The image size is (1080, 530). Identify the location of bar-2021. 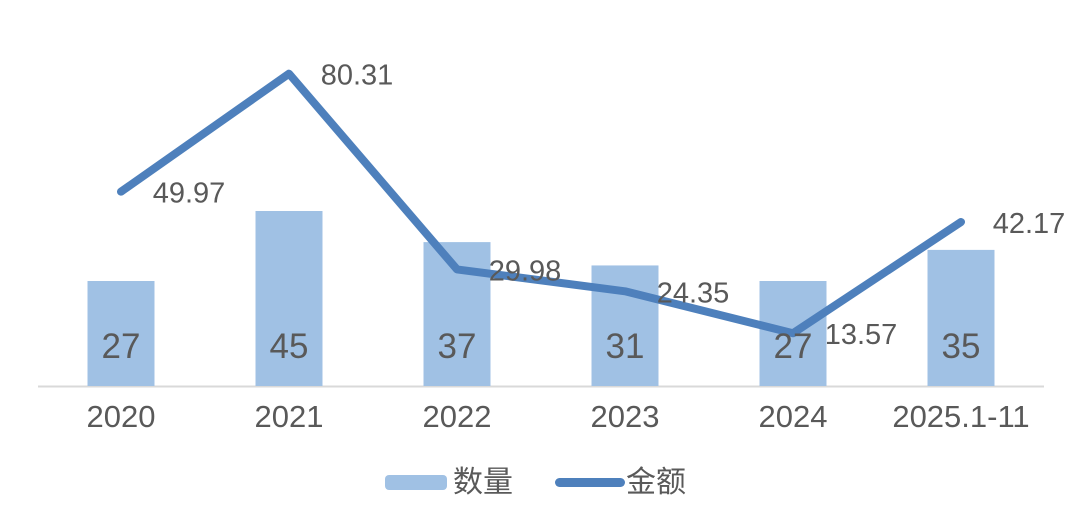
(289, 298).